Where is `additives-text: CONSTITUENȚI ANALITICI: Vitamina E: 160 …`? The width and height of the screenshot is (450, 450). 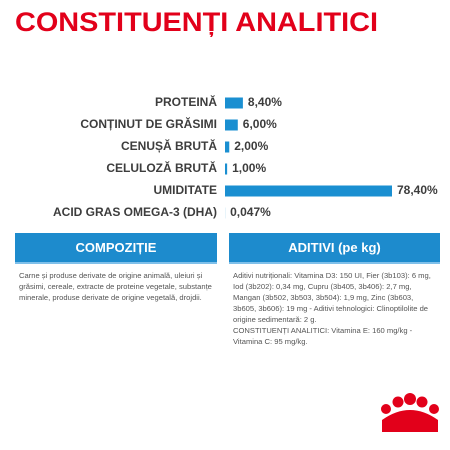
additives-text: CONSTITUENȚI ANALITICI: Vitamina E: 160 … is located at coordinates (323, 336).